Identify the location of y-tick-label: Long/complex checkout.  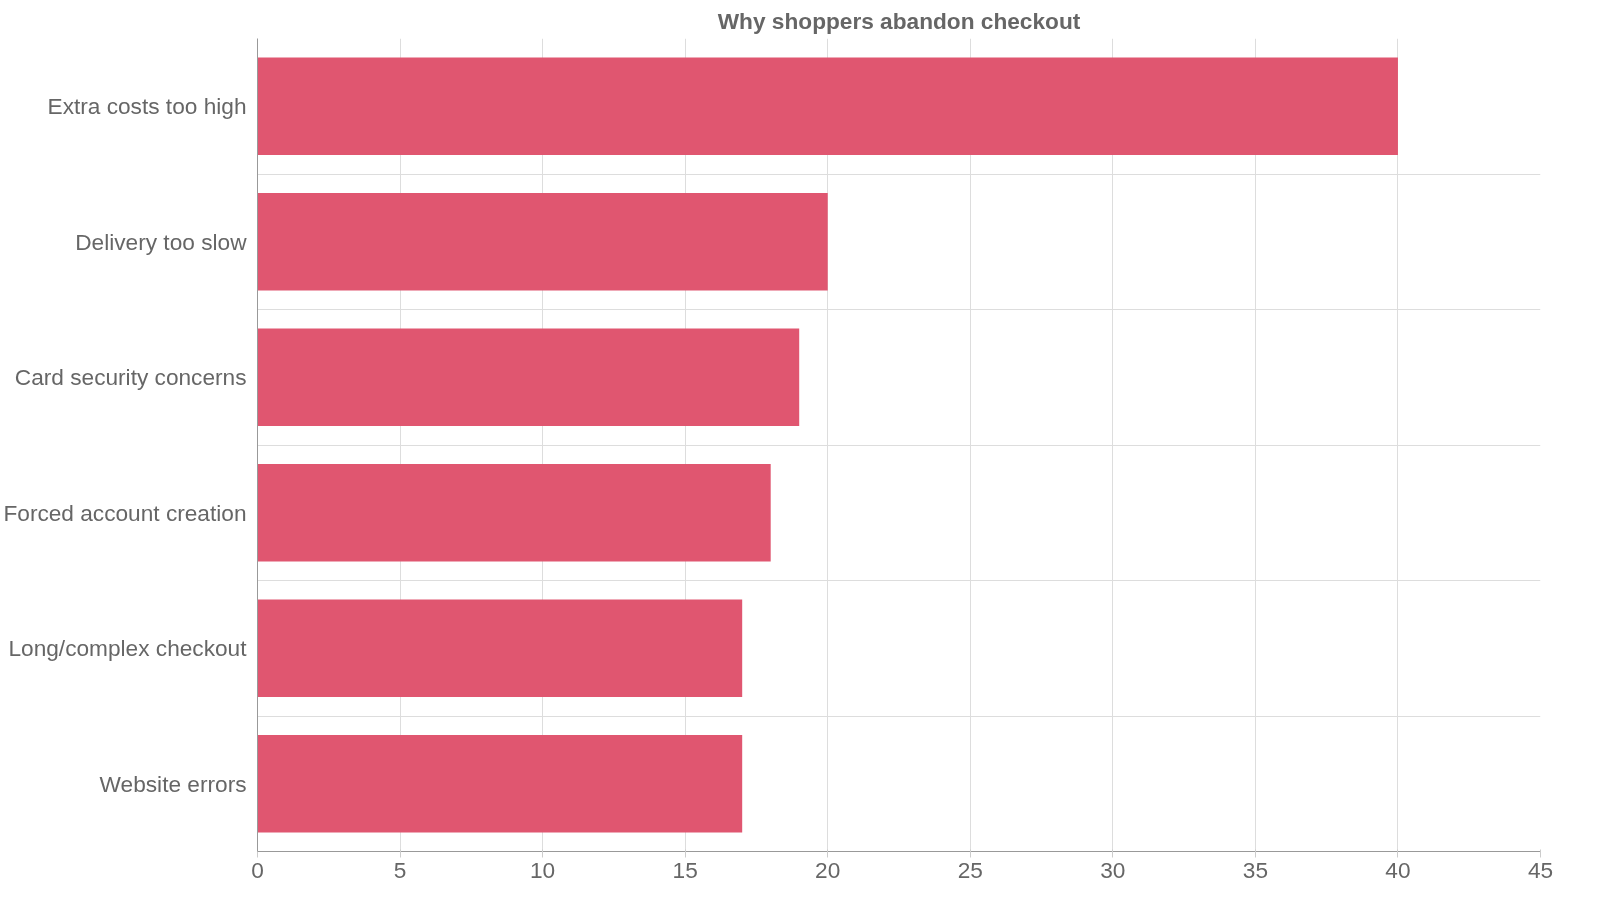
(128, 648).